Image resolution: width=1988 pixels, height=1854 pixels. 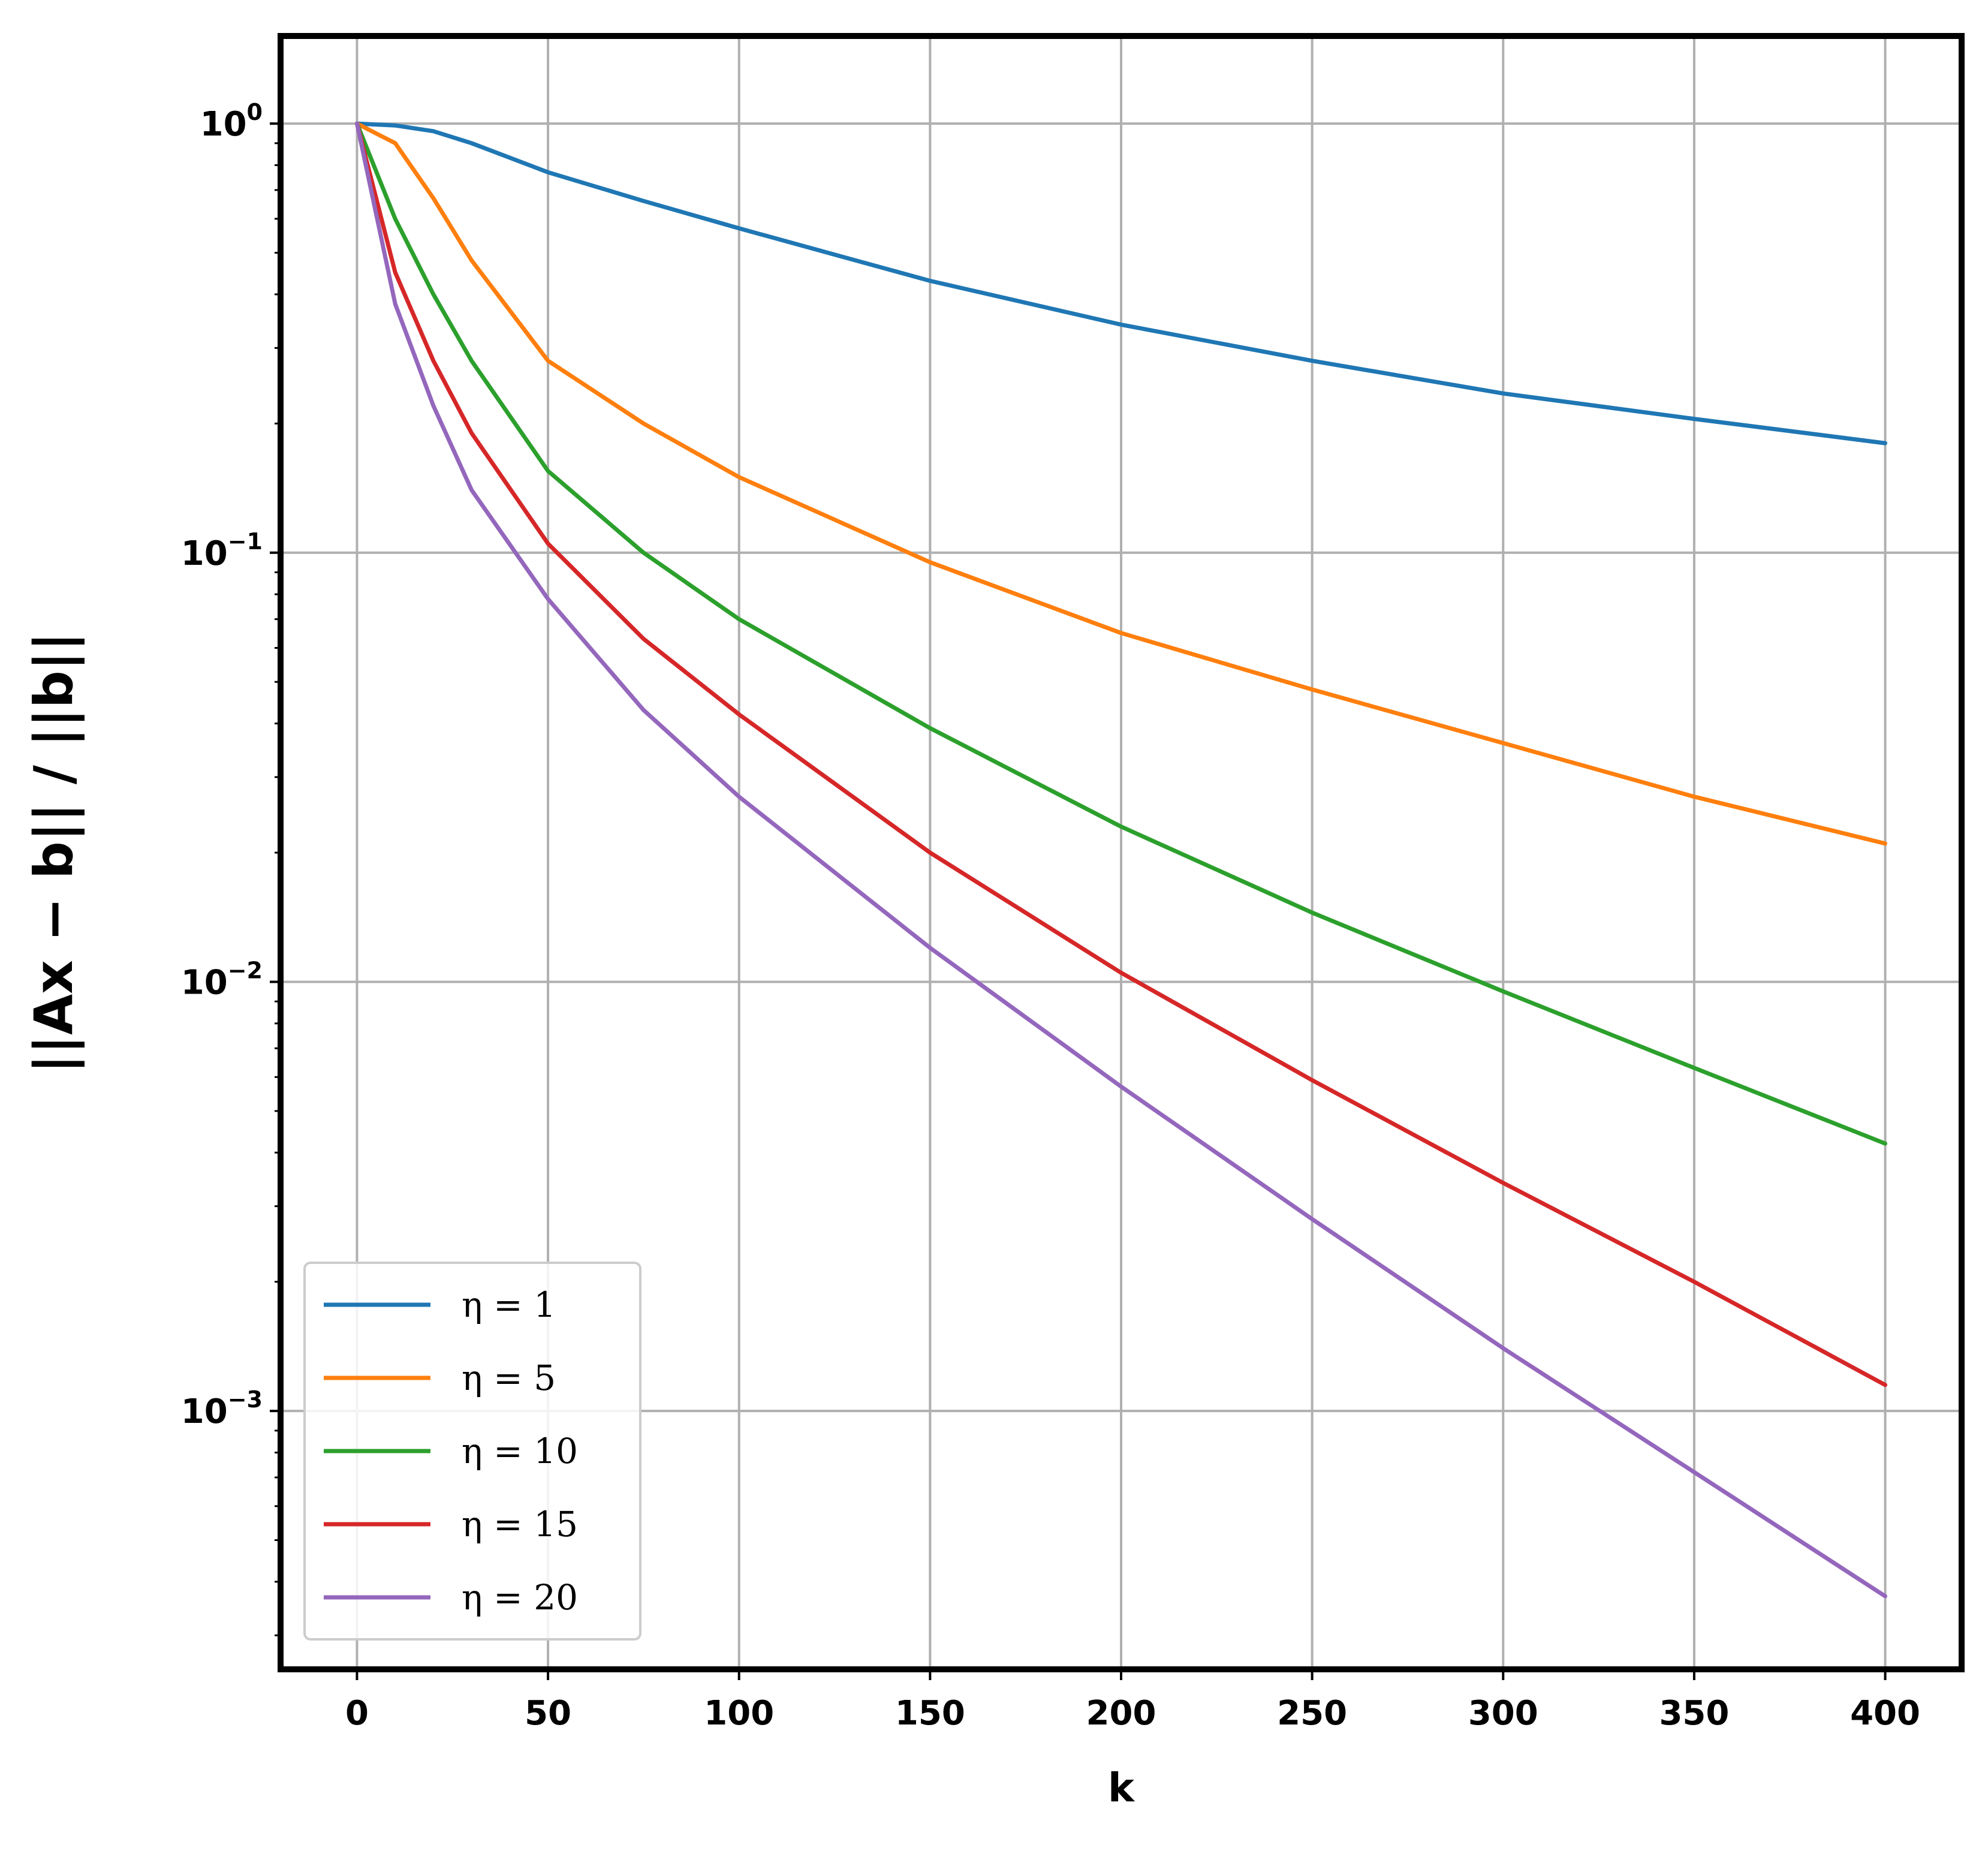 What do you see at coordinates (739, 1713) in the screenshot?
I see `x-tick-label: 100` at bounding box center [739, 1713].